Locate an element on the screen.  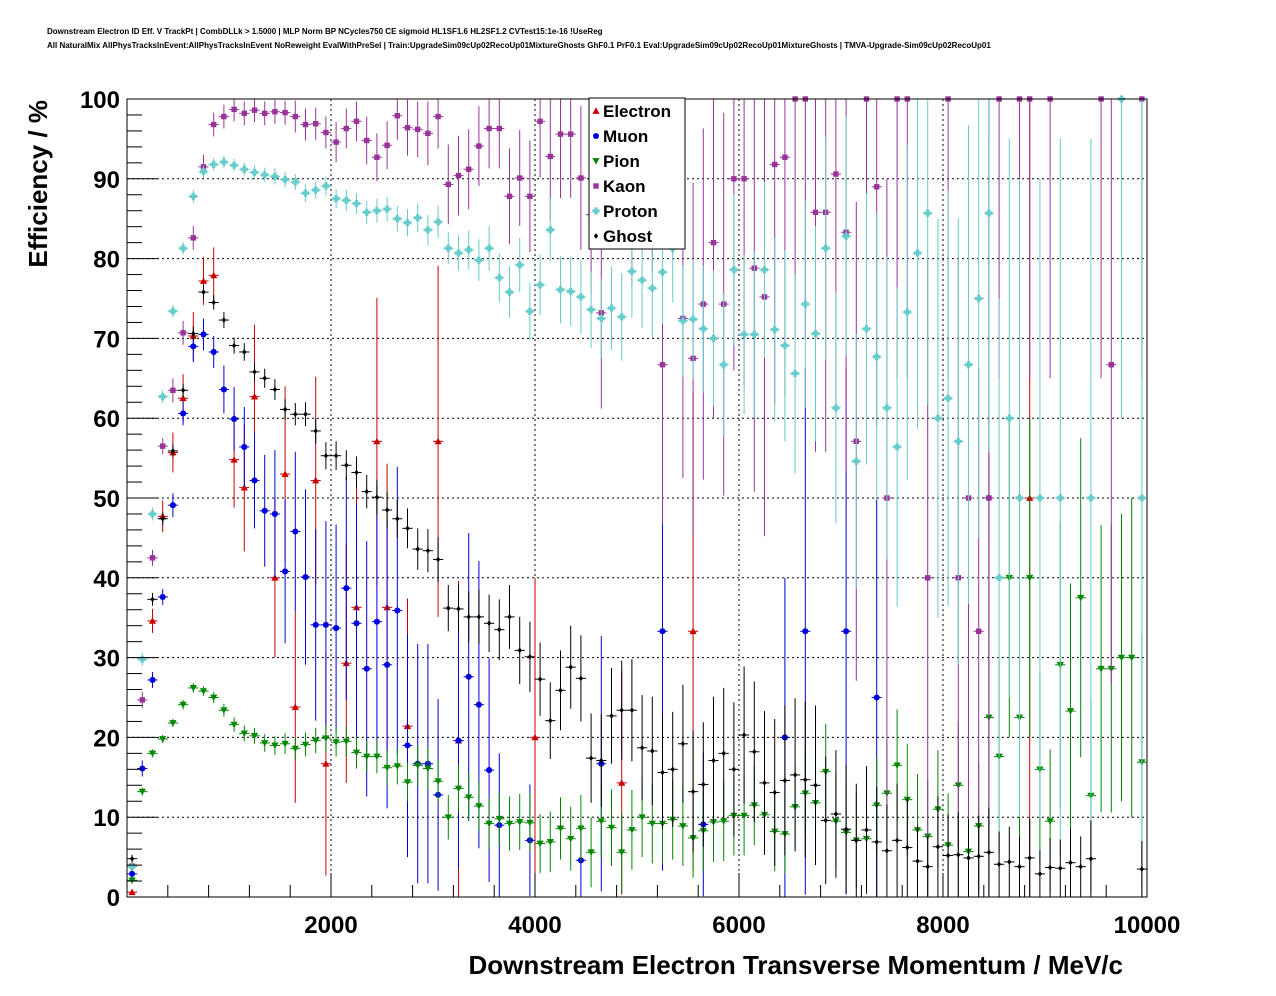
legend: Electron Muon Pion Kaon Proton Ghost is located at coordinates (637, 173).